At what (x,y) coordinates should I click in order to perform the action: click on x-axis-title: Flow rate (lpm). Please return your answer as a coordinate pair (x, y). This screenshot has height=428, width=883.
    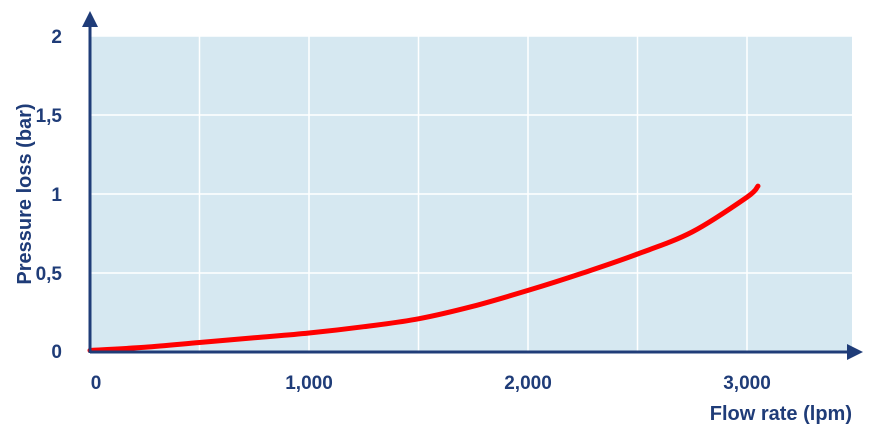
    Looking at the image, I should click on (781, 414).